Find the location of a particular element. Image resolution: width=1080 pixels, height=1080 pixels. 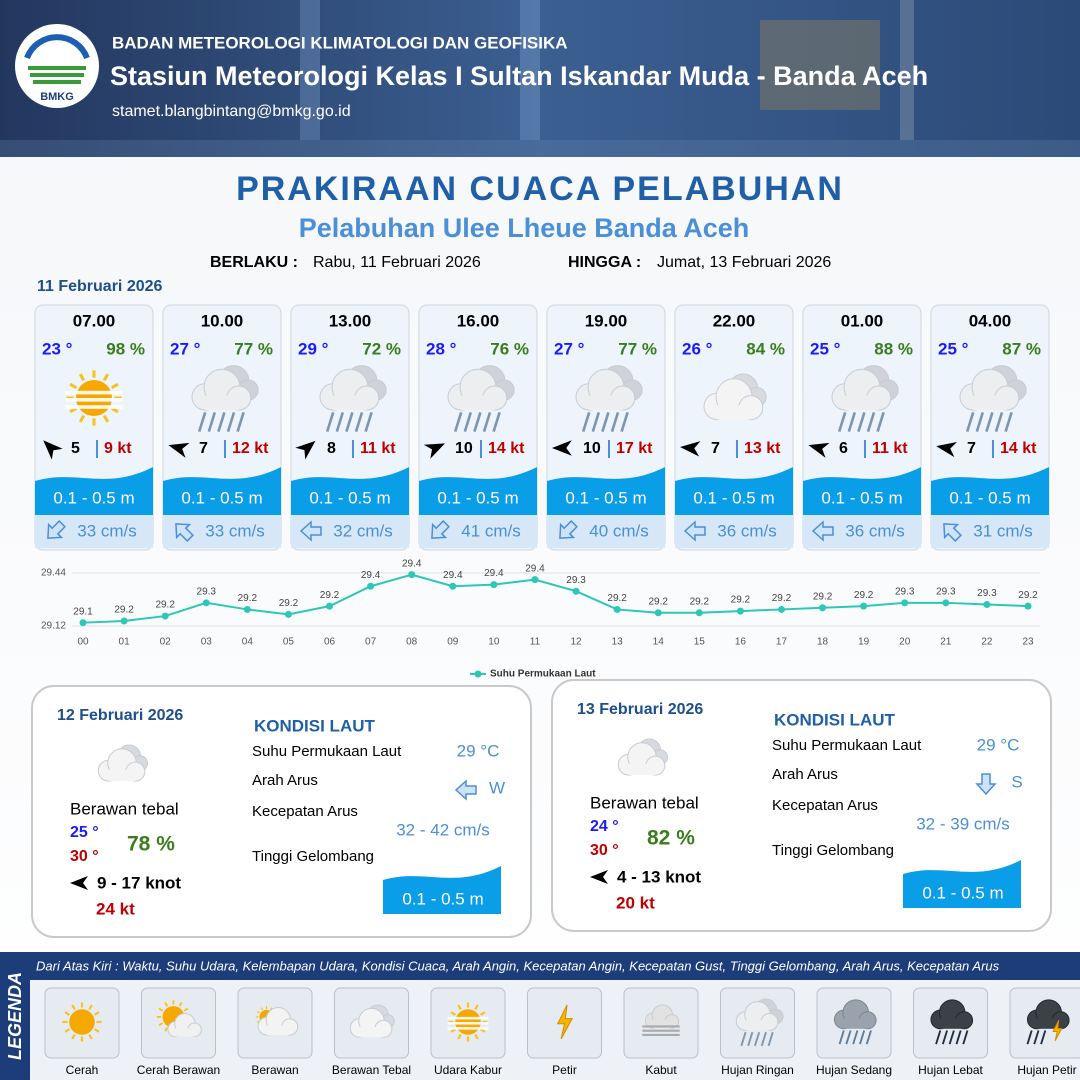

wind-range: 9 - 17 knot is located at coordinates (139, 882).